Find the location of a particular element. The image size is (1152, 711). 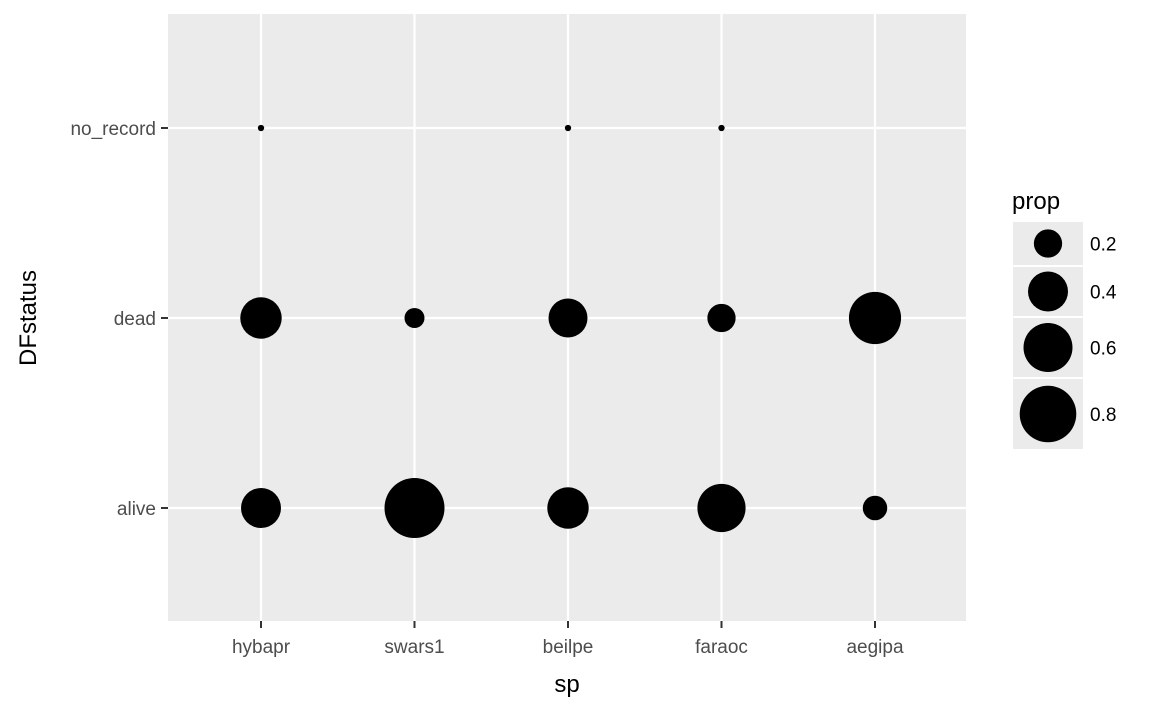

x-tick-label: hybapr is located at coordinates (261, 647).